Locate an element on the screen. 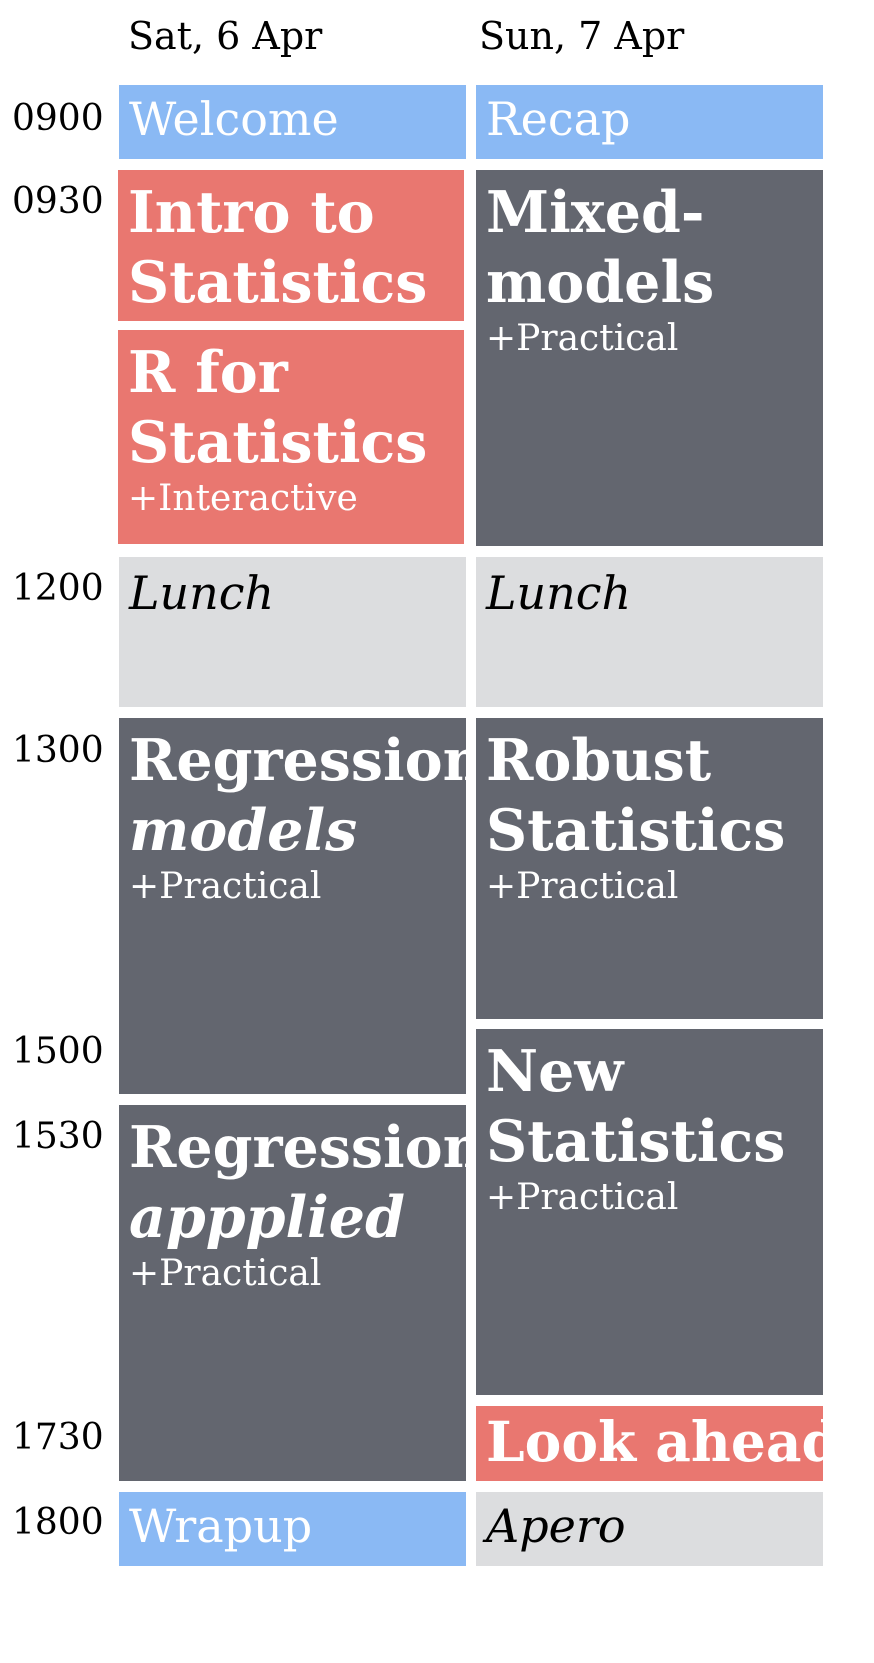 This screenshot has height=1663, width=874. session-regression-applied: Regression appplied +Practical is located at coordinates (292, 1293).